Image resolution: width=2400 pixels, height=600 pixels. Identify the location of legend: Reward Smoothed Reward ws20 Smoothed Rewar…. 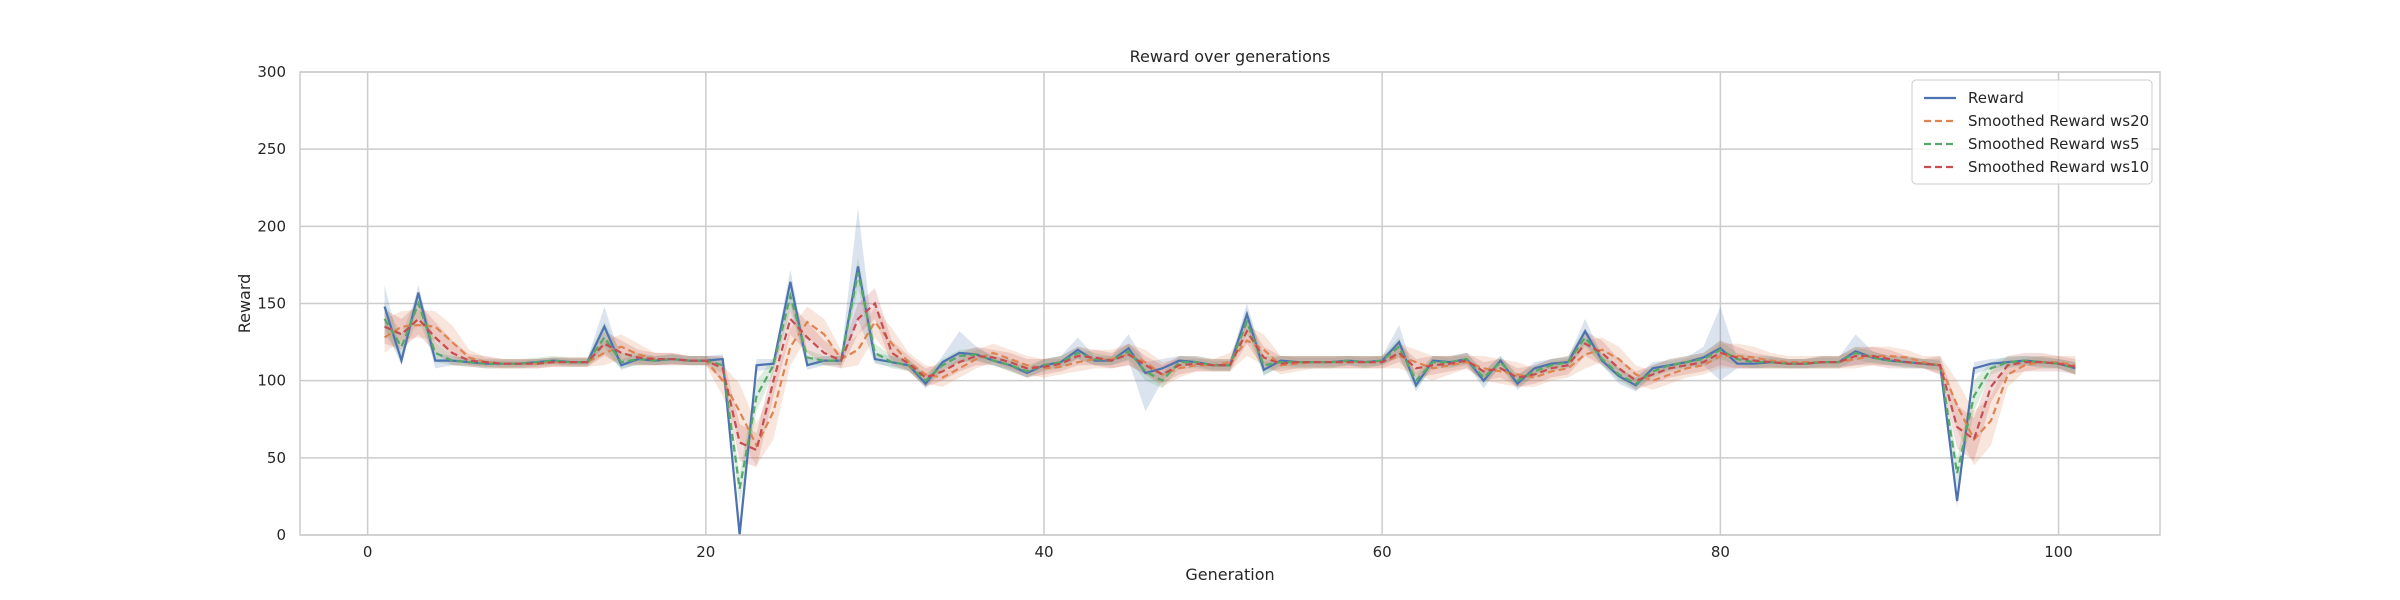
(2032, 132).